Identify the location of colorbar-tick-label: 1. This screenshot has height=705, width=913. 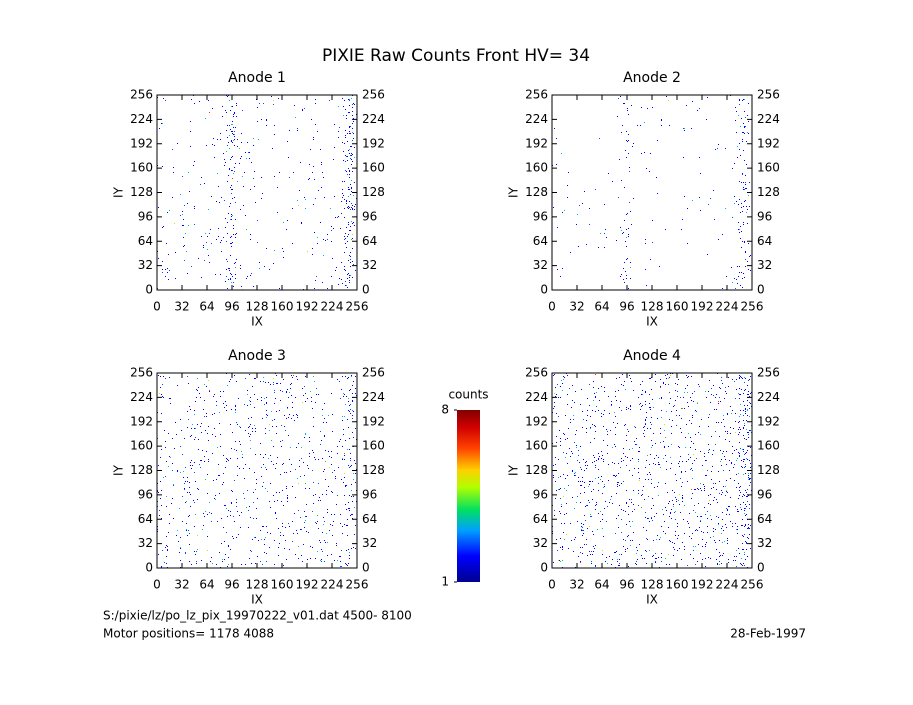
(445, 582).